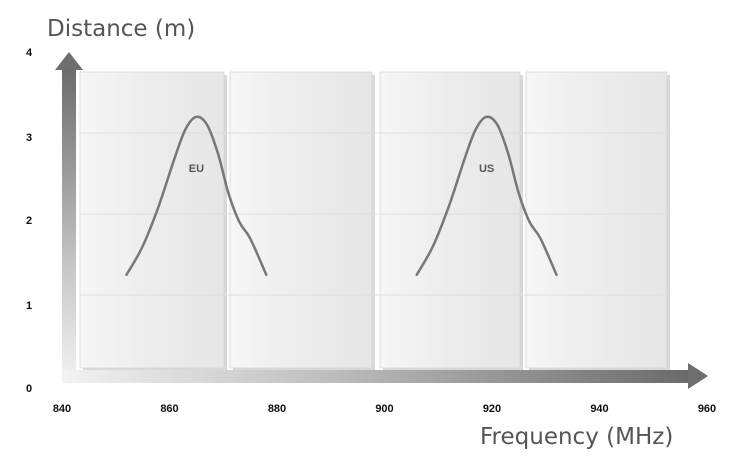 This screenshot has height=475, width=750. Describe the element at coordinates (576, 437) in the screenshot. I see `x-axis-title: Frequency (MHz)` at that location.